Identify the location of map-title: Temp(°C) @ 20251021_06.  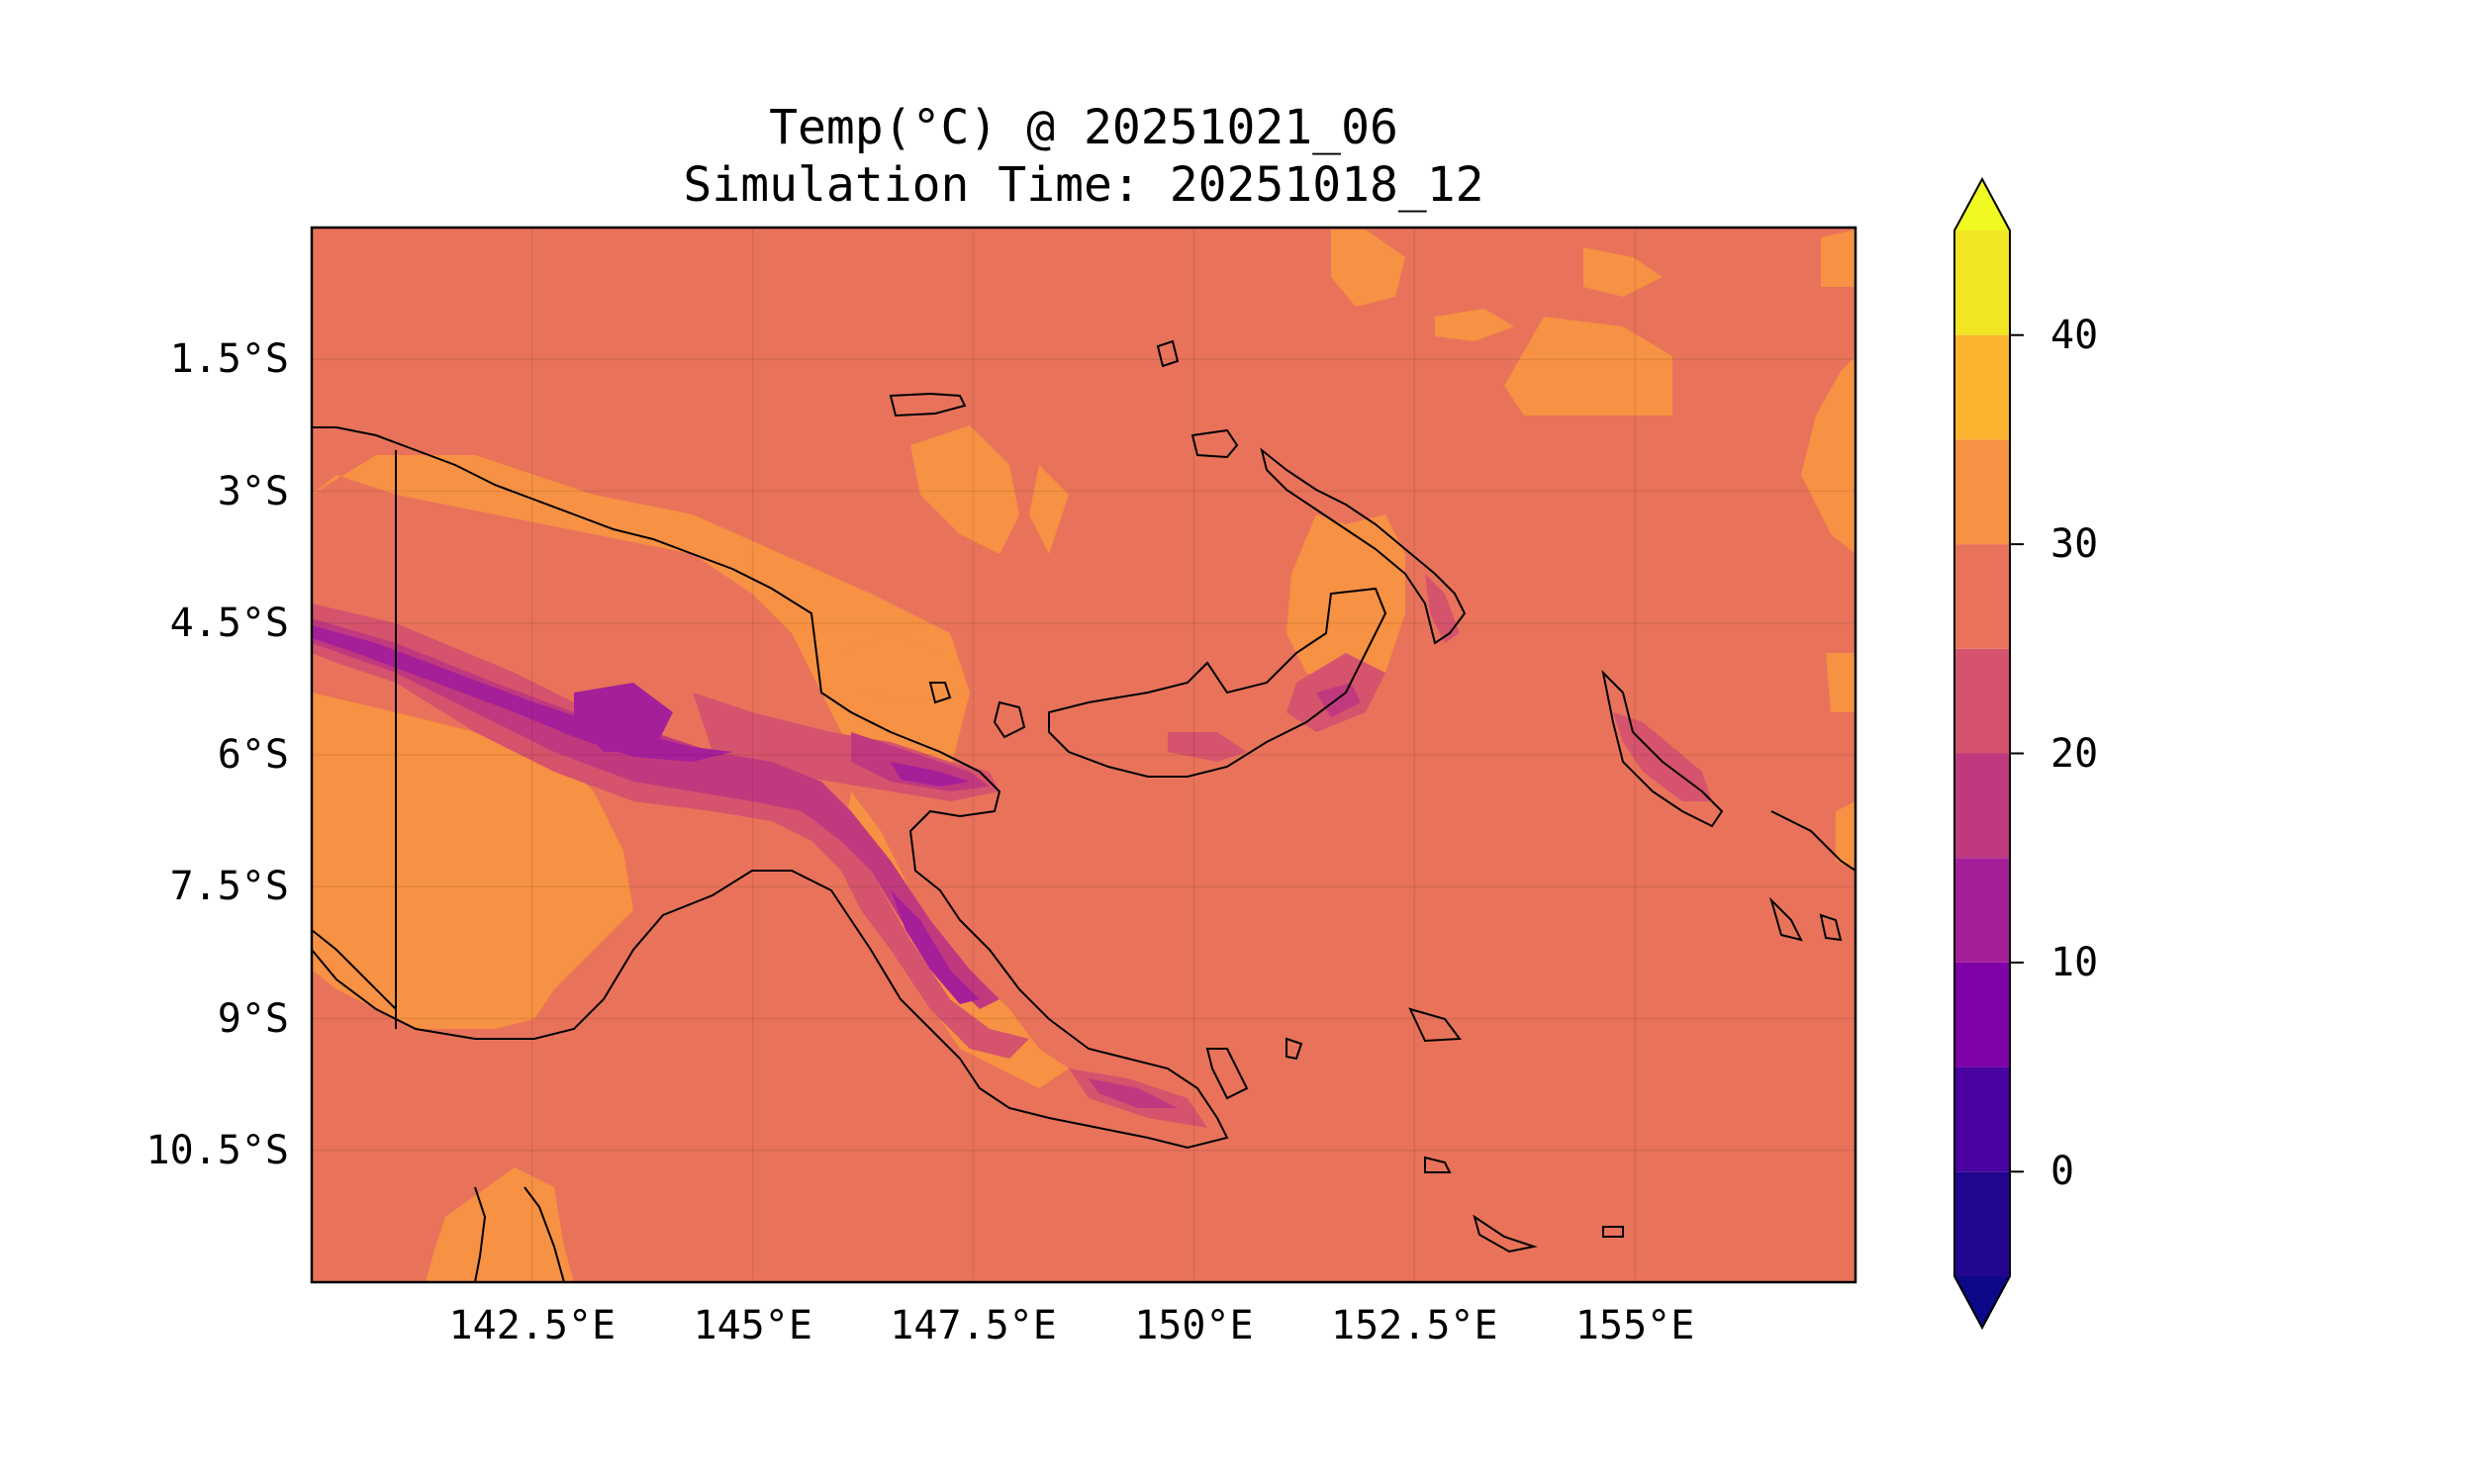
(1083, 127).